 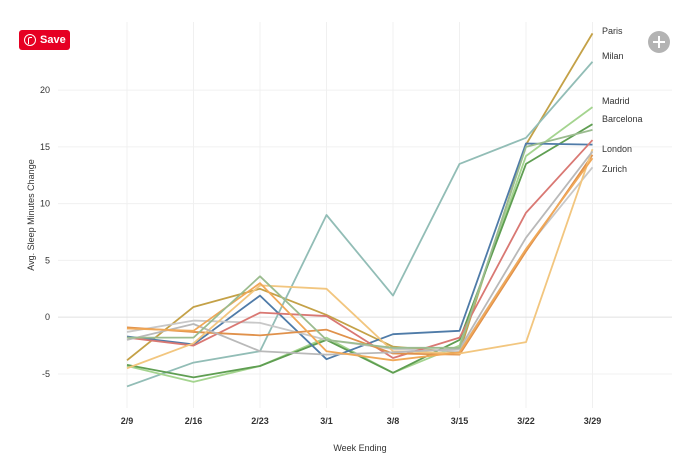 What do you see at coordinates (260, 421) in the screenshot?
I see `x-tick-label: 2/23` at bounding box center [260, 421].